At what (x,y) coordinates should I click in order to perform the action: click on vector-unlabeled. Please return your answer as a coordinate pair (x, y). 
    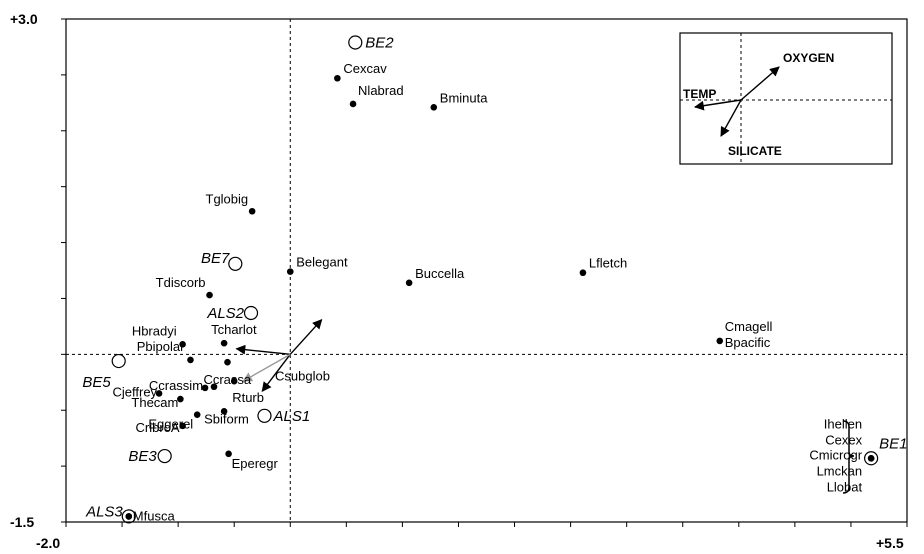
    Looking at the image, I should click on (266, 367).